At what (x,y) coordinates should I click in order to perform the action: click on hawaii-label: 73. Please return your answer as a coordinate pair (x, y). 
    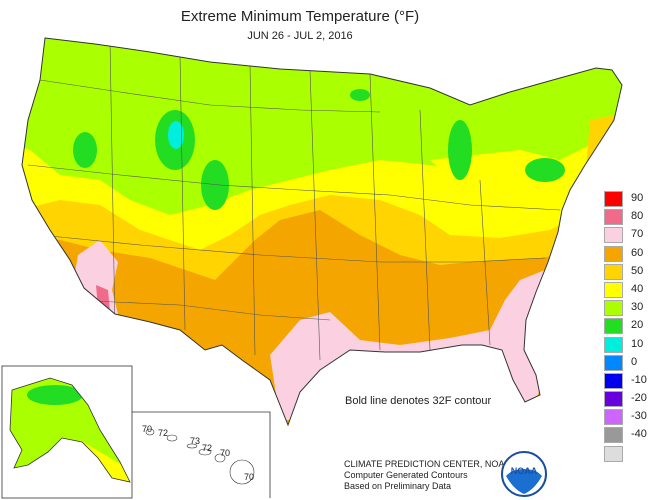
    Looking at the image, I should click on (195, 441).